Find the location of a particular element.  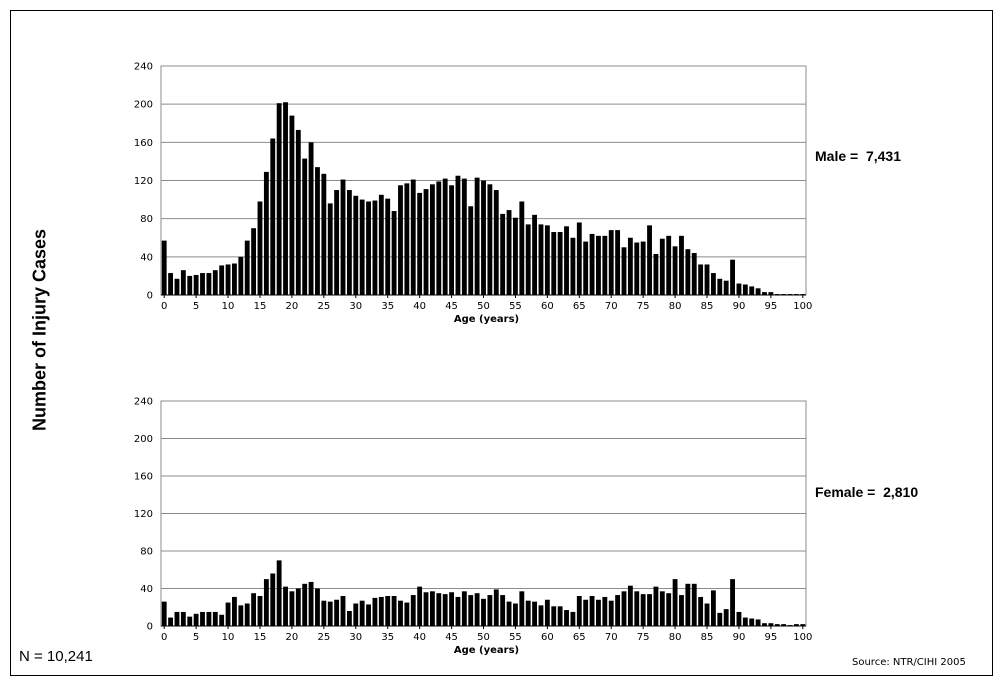

x-tick-label: 20 is located at coordinates (292, 637).